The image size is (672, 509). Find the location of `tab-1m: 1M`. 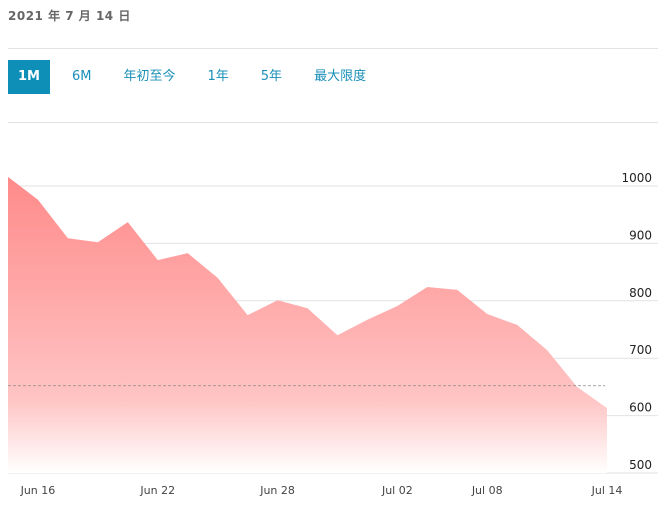

tab-1m: 1M is located at coordinates (29, 77).